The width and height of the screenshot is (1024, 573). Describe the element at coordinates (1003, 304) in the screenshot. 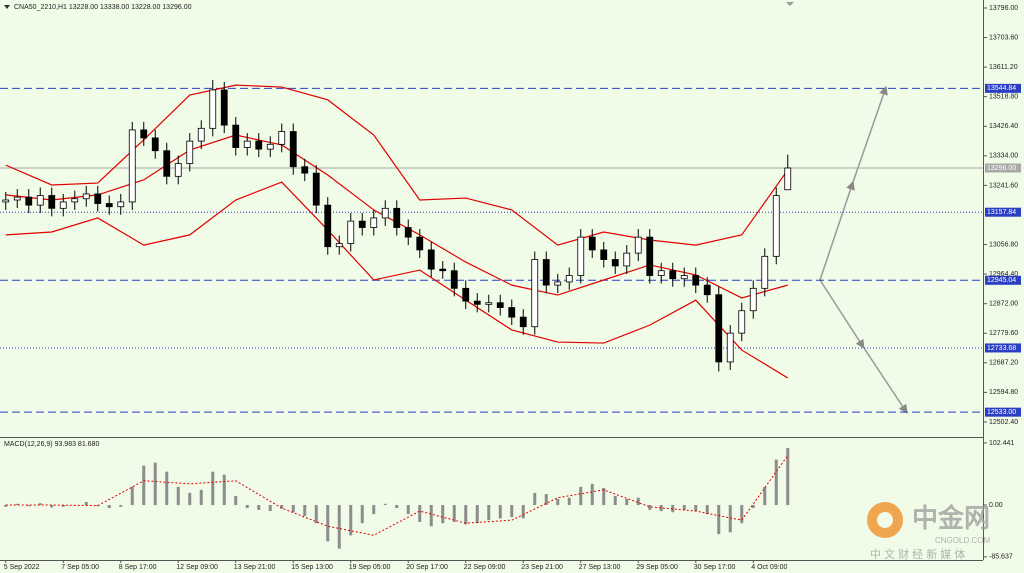

I see `y-tick-label: 12872.00` at that location.